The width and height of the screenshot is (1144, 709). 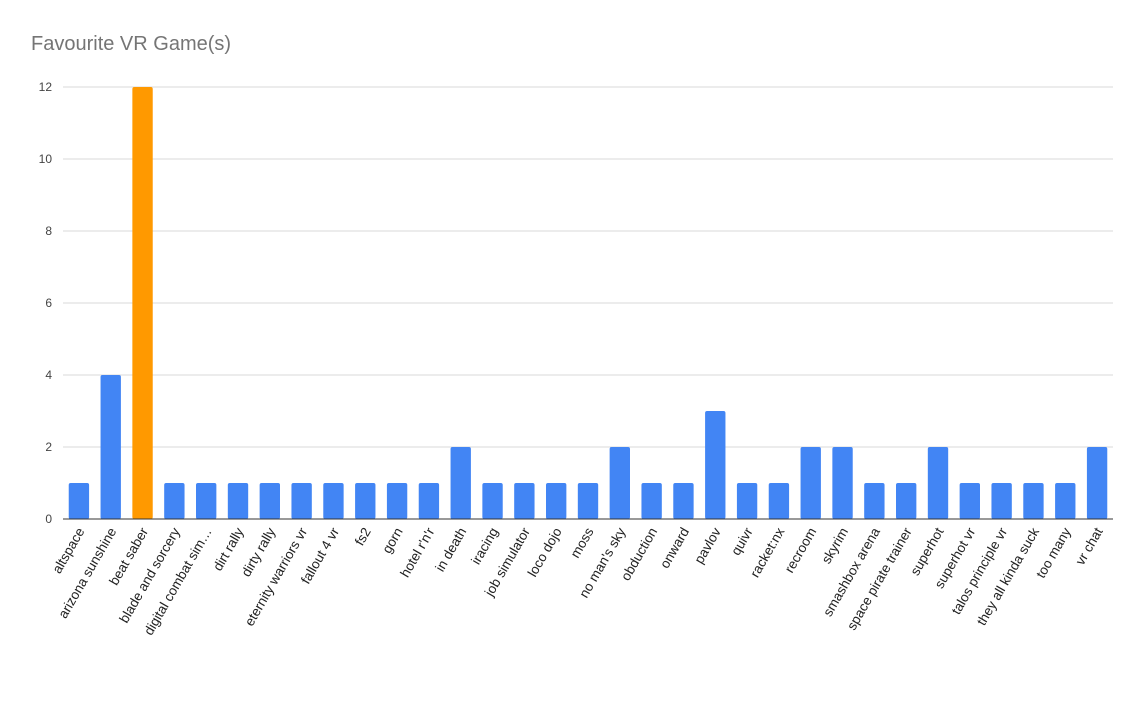 I want to click on y-tick-label: 8, so click(x=48, y=231).